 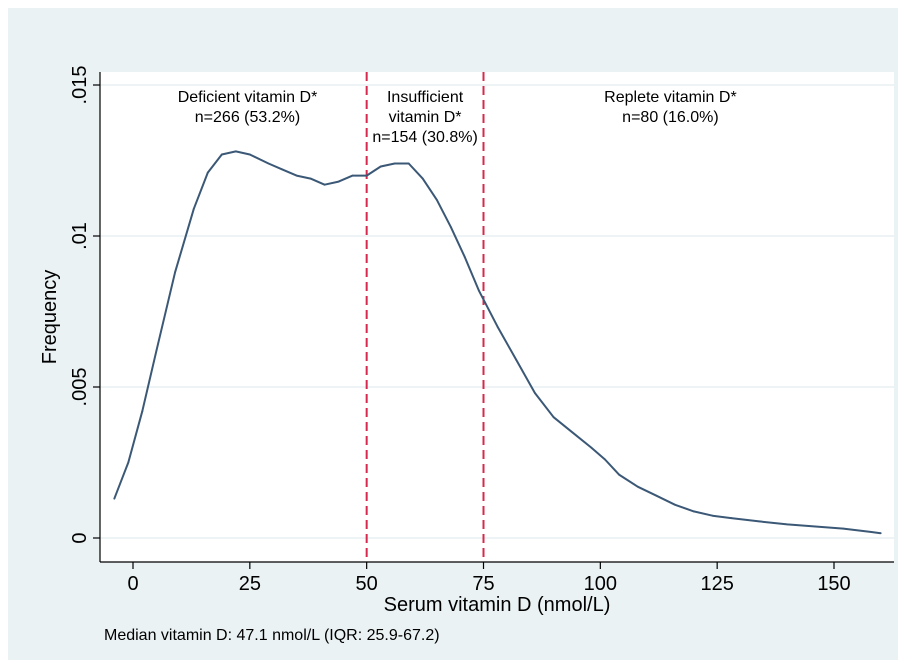 I want to click on x-tick-label: 0, so click(x=132, y=584).